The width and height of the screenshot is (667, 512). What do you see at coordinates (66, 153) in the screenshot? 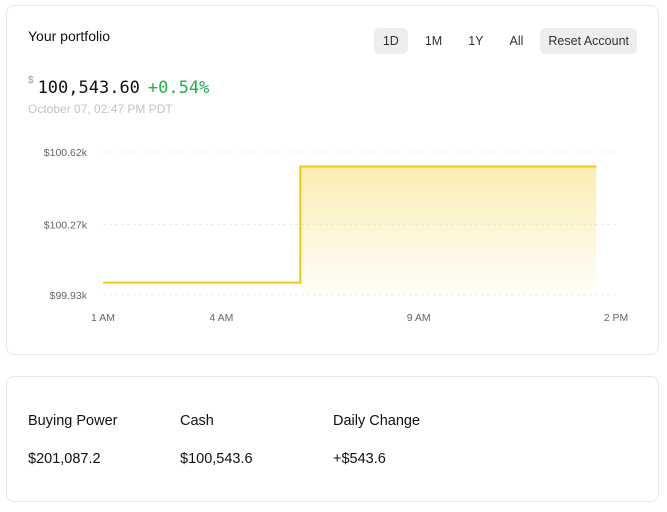
I see `y-tick-label: $100.62k` at bounding box center [66, 153].